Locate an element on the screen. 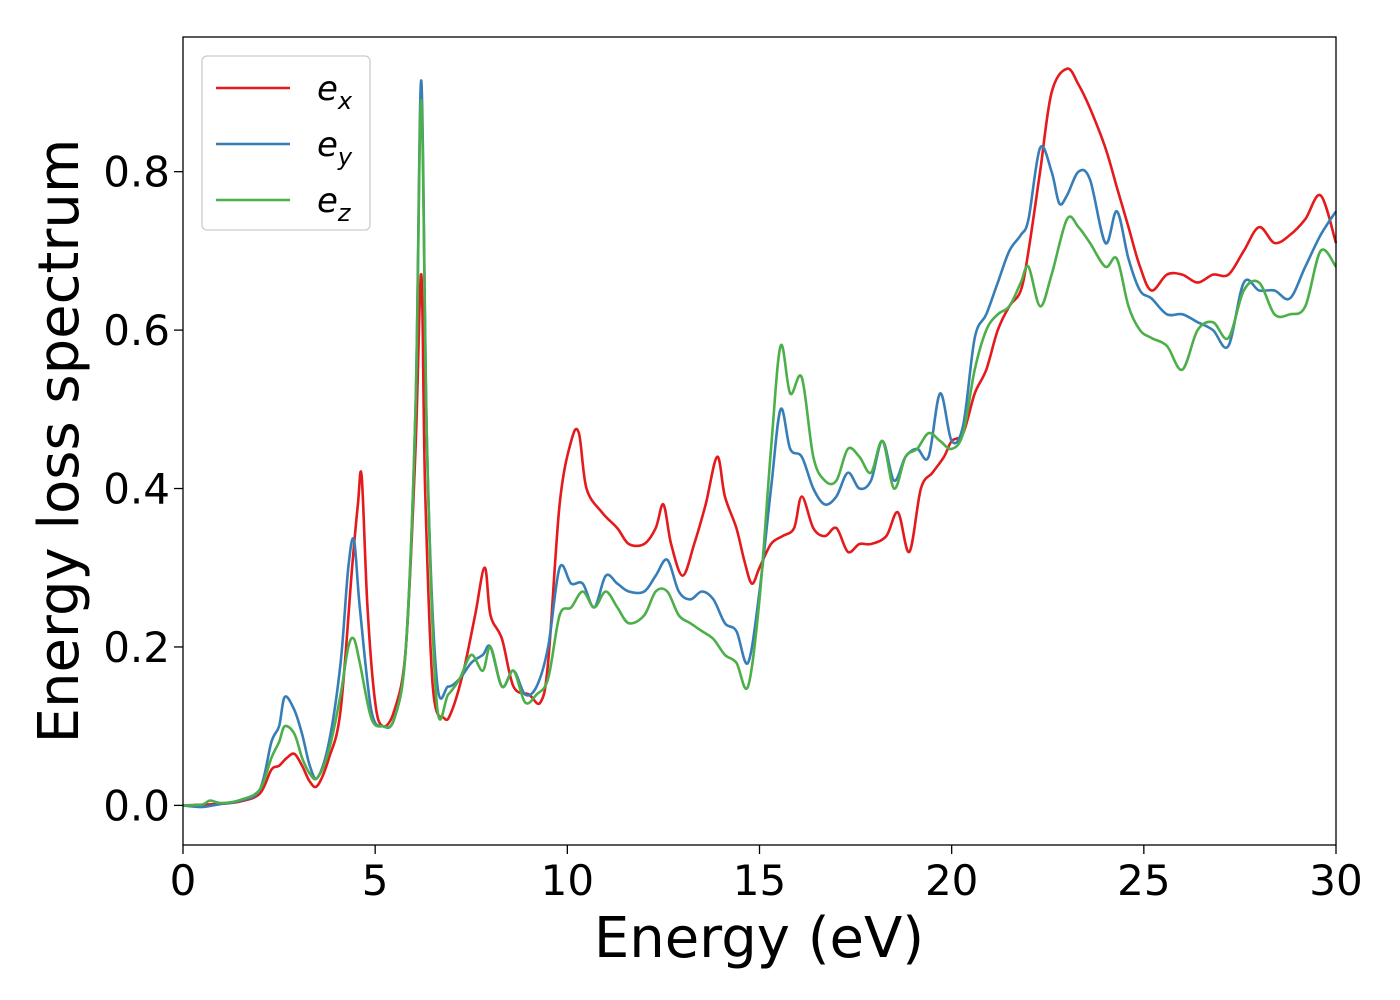  y-tick-label: 0.2 is located at coordinates (136, 647).